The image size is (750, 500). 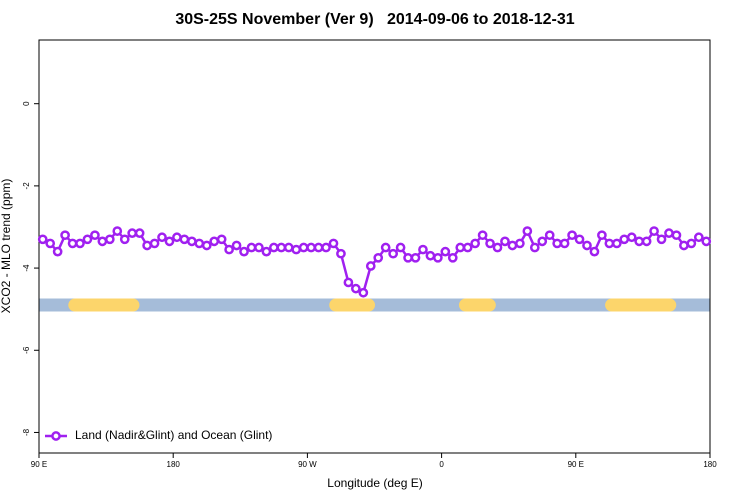 I want to click on x-tick-label: 90 W, so click(x=307, y=464).